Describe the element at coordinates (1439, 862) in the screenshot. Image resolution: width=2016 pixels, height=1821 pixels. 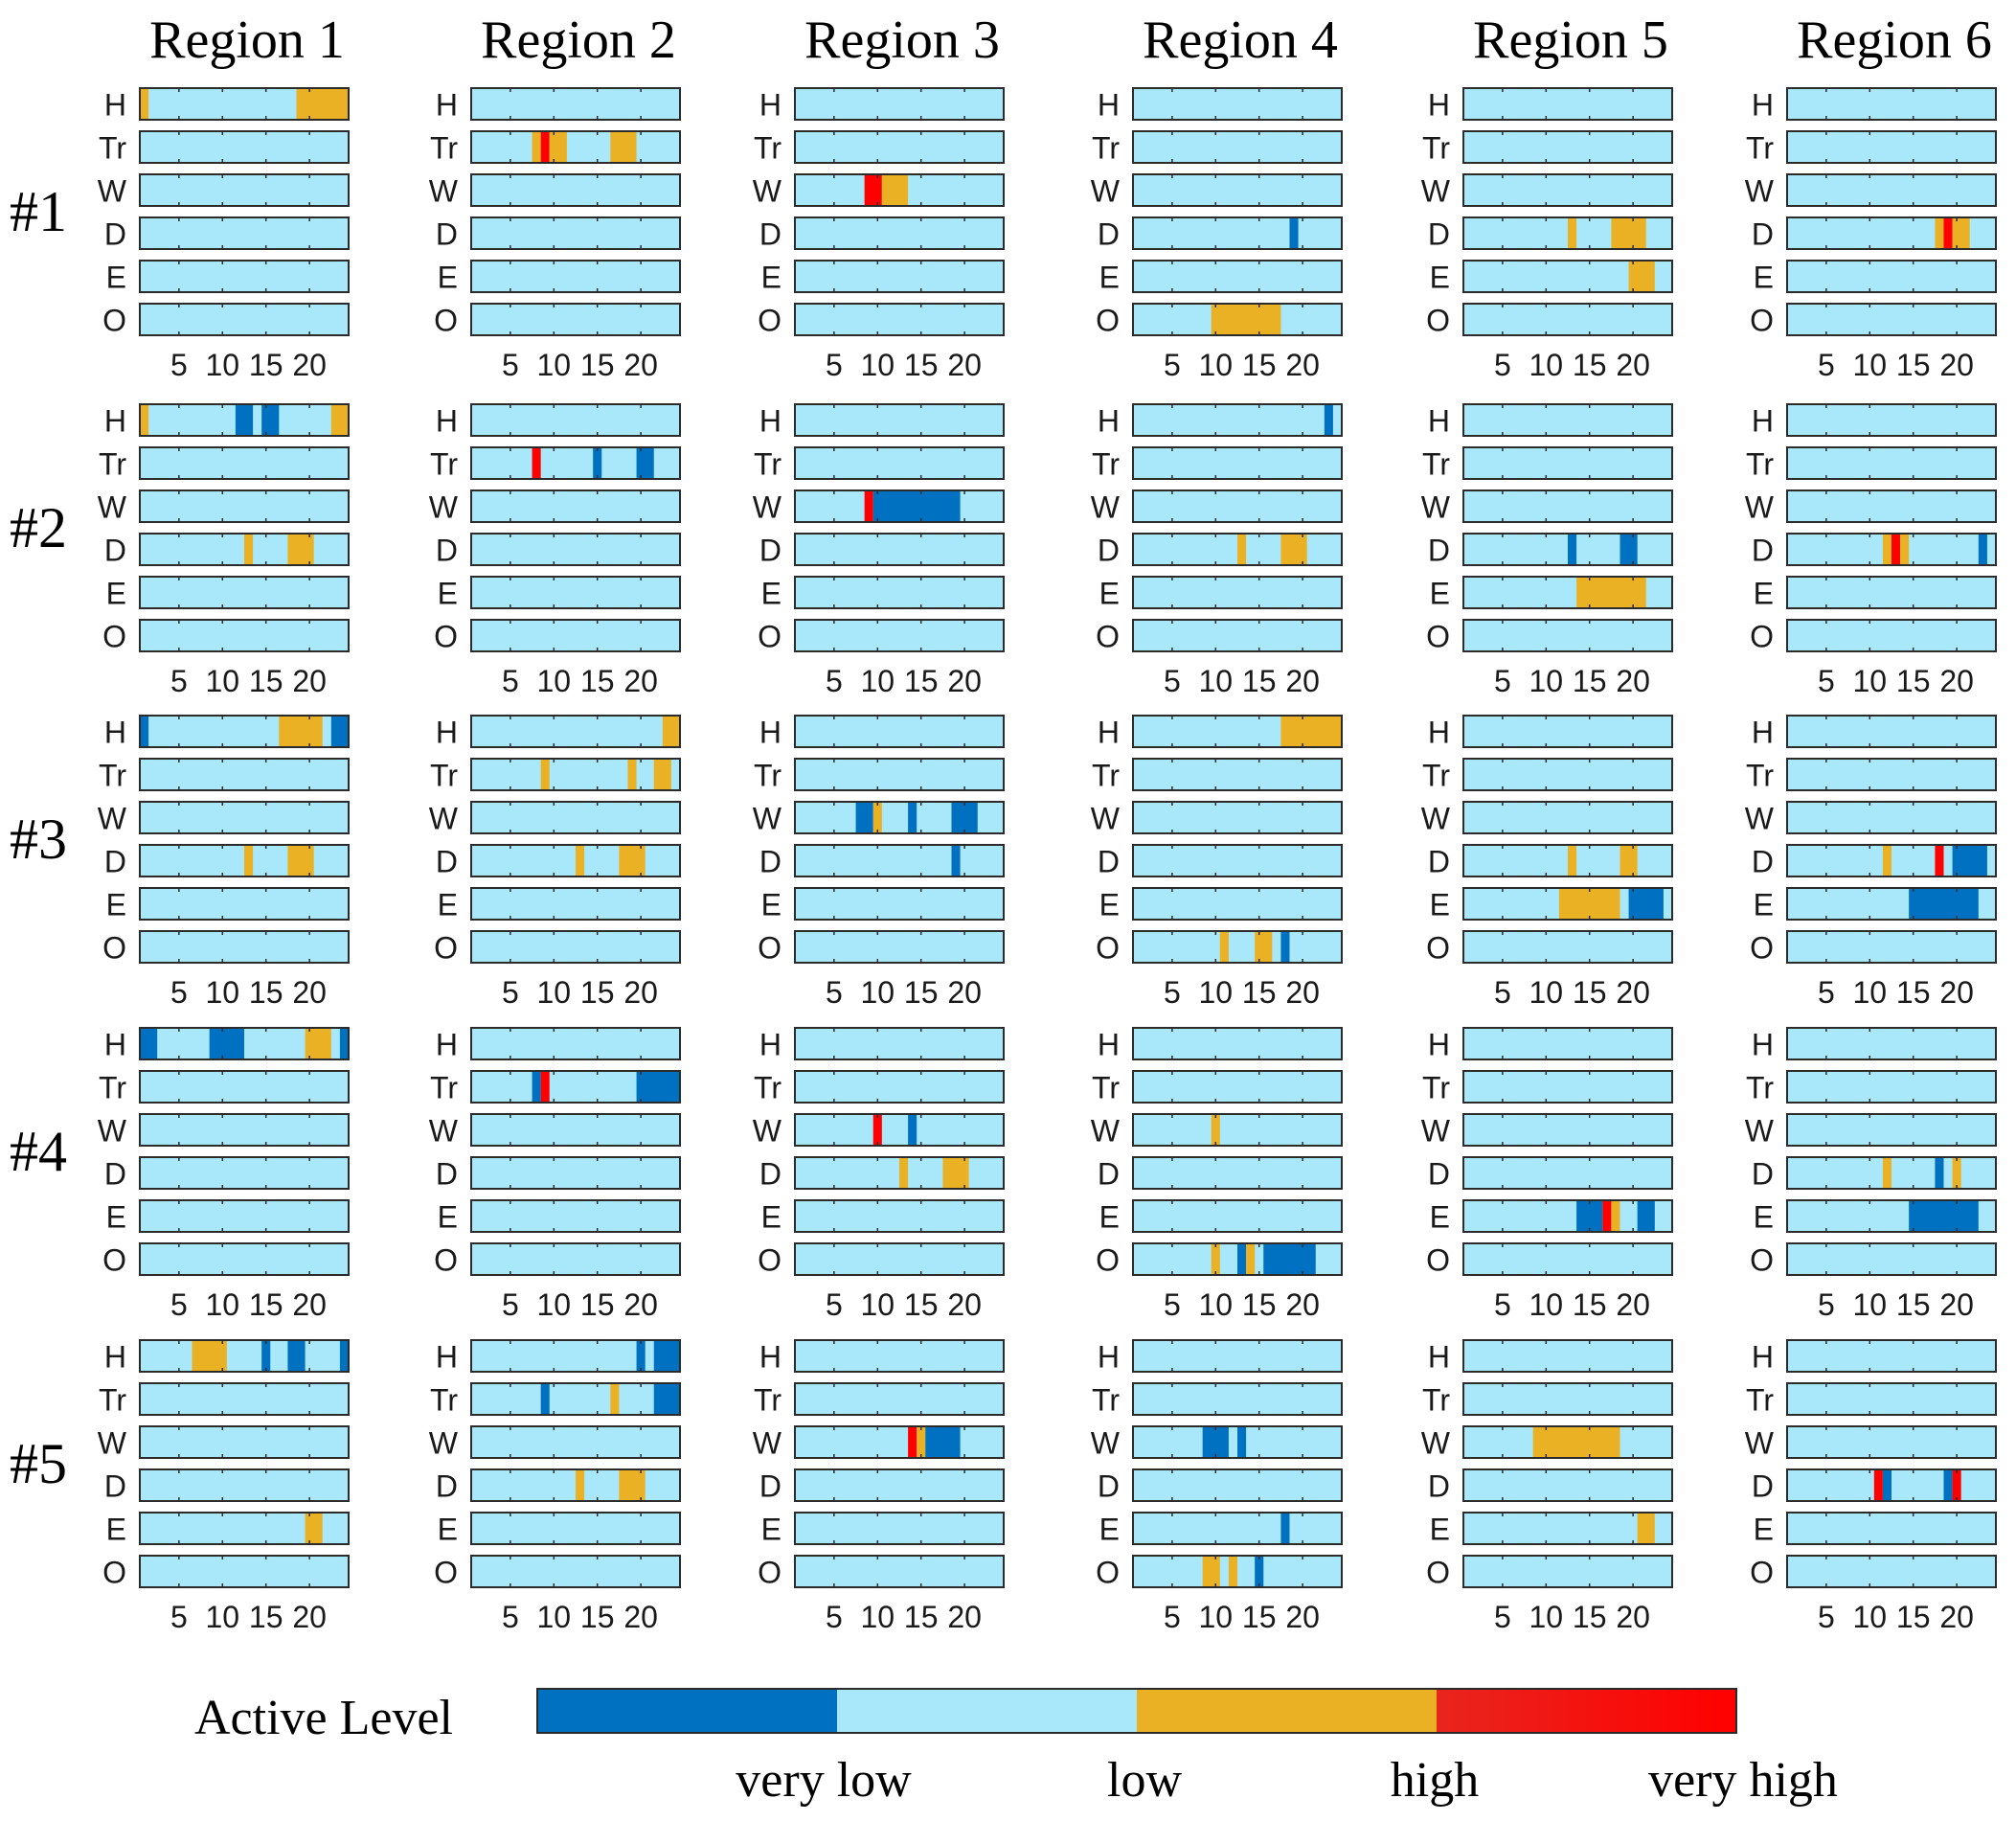
I see `row-label: D` at that location.